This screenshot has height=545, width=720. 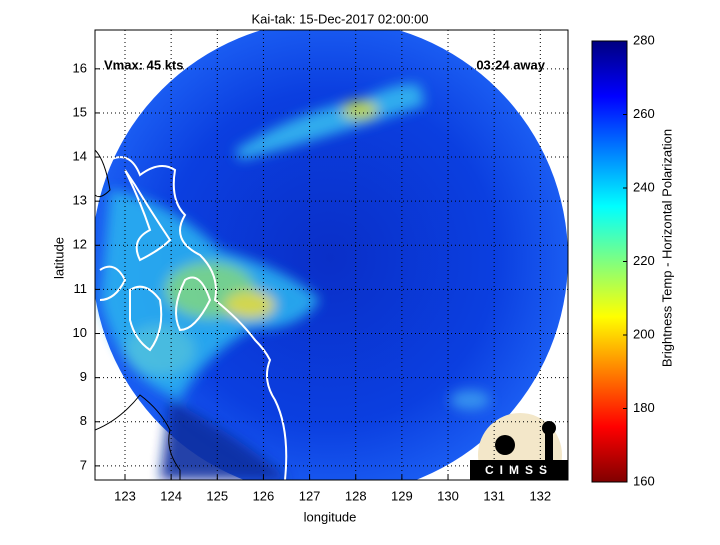 What do you see at coordinates (540, 495) in the screenshot?
I see `x-tick-label: 132` at bounding box center [540, 495].